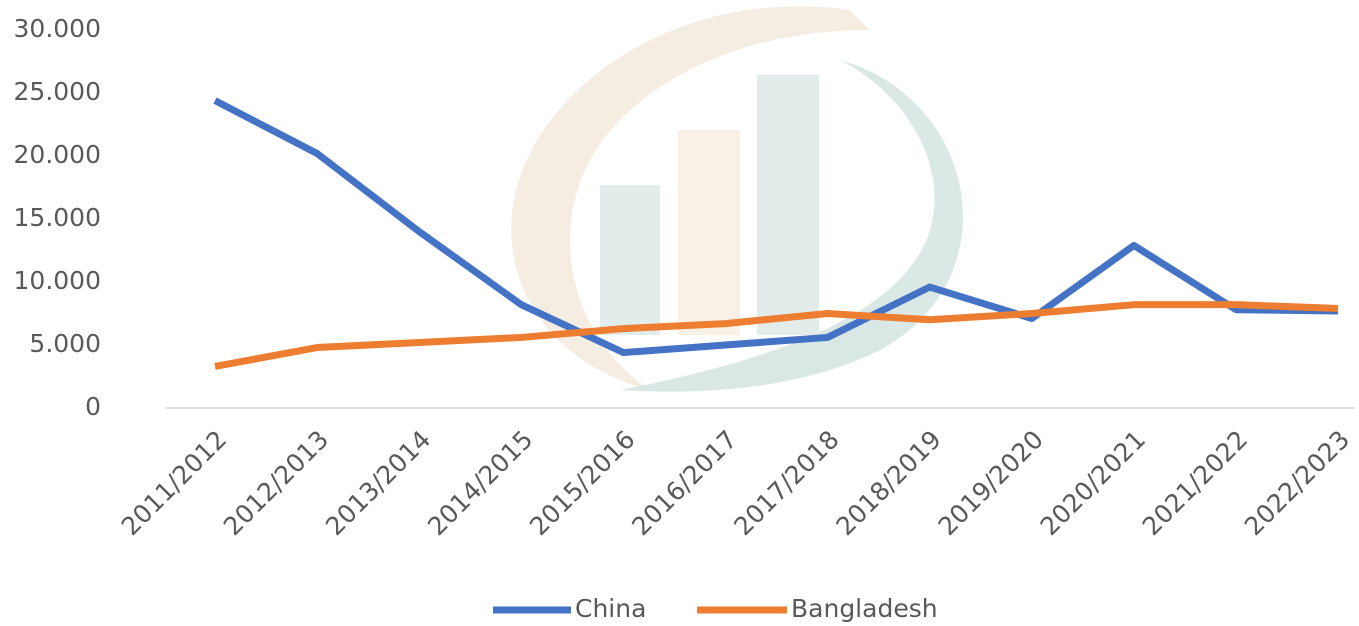 The width and height of the screenshot is (1359, 626). I want to click on x-tick-label: 2013/2014, so click(378, 483).